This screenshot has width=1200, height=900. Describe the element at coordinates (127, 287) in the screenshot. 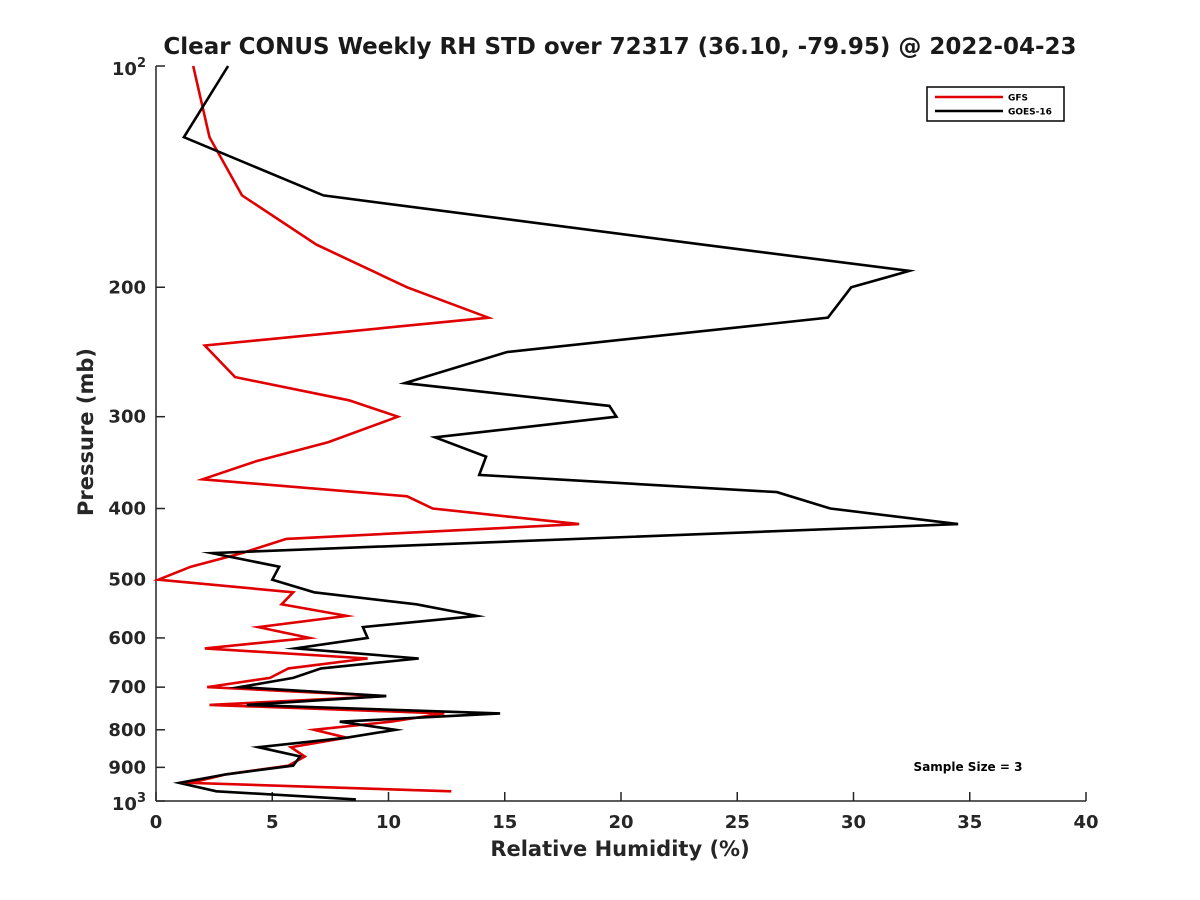

I see `y-tick-label: 200` at that location.